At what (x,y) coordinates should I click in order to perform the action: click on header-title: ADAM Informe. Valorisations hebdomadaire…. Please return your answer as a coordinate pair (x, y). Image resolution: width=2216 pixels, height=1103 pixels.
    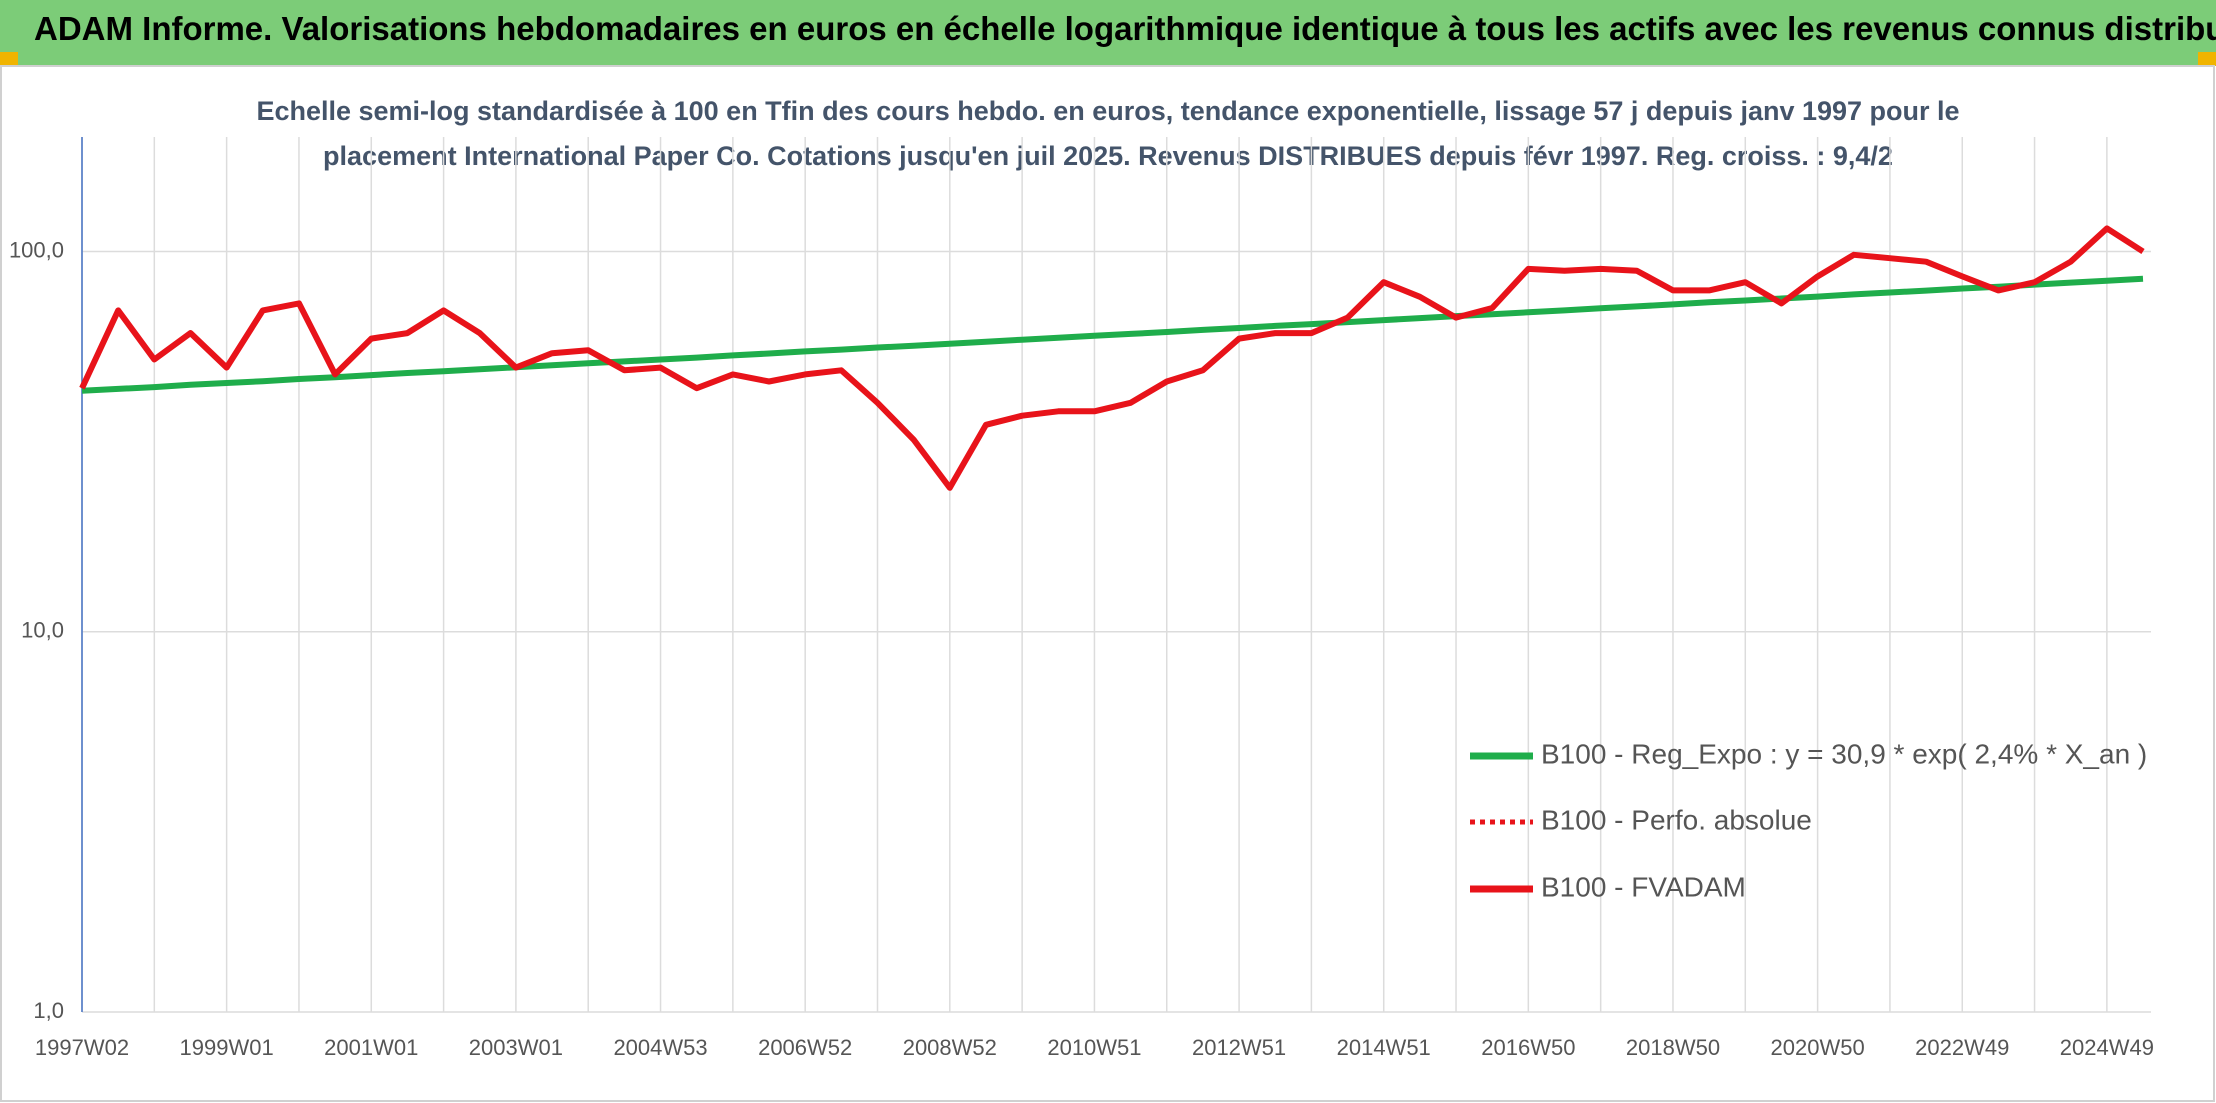
    Looking at the image, I should click on (1125, 28).